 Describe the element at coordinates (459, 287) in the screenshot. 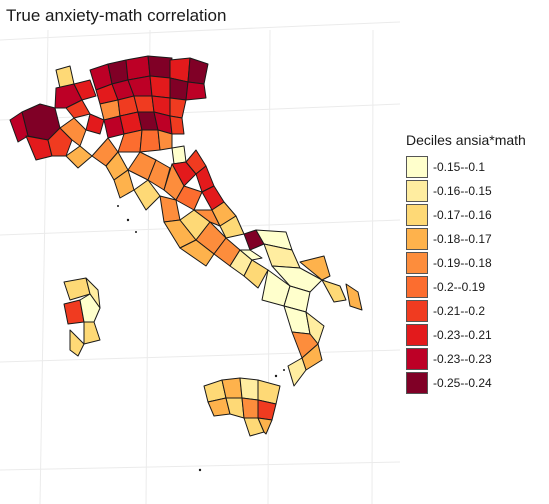

I see `legend-label: -0.2--0.19` at that location.